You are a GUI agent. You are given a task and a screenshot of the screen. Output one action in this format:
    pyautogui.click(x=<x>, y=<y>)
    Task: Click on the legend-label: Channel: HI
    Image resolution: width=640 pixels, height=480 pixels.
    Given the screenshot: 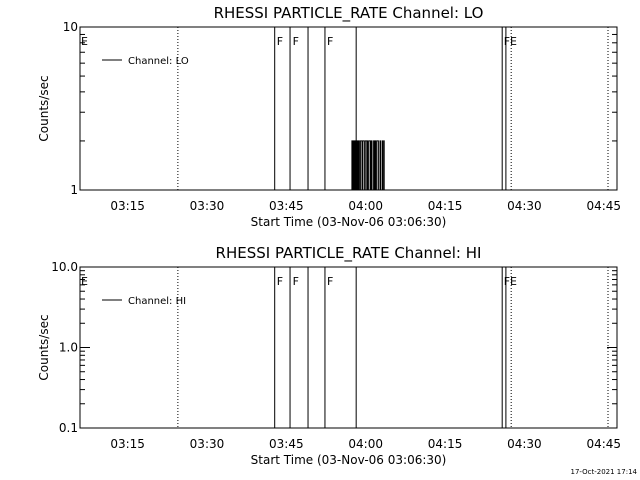 What is the action you would take?
    pyautogui.click(x=157, y=301)
    